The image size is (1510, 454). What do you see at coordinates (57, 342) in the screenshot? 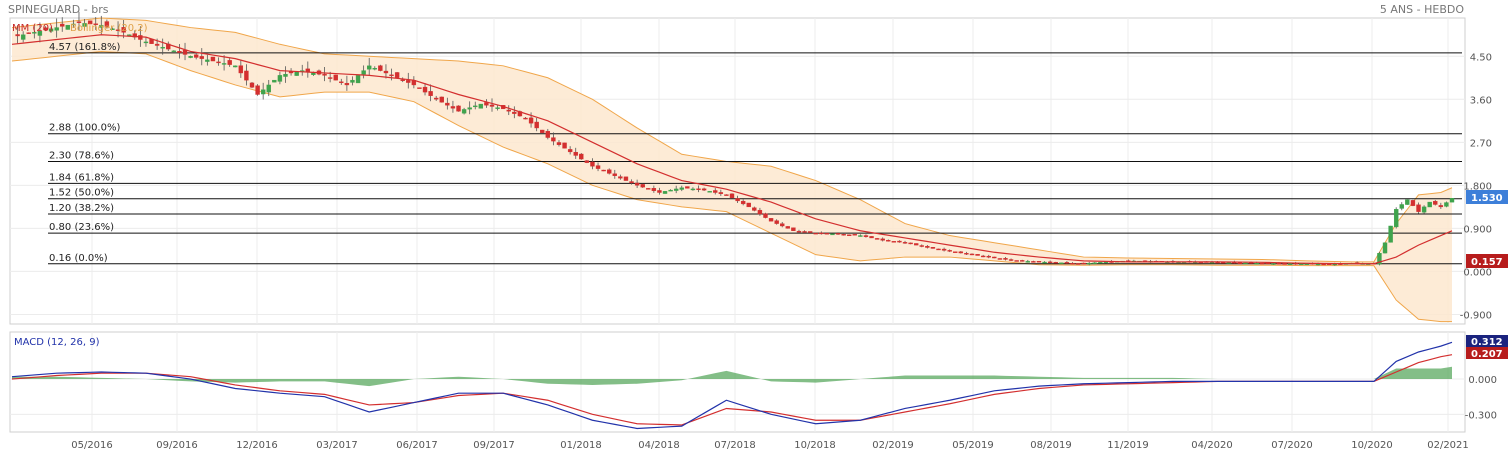
I see `legend-macd: MACD (12, 26, 9)` at bounding box center [57, 342].